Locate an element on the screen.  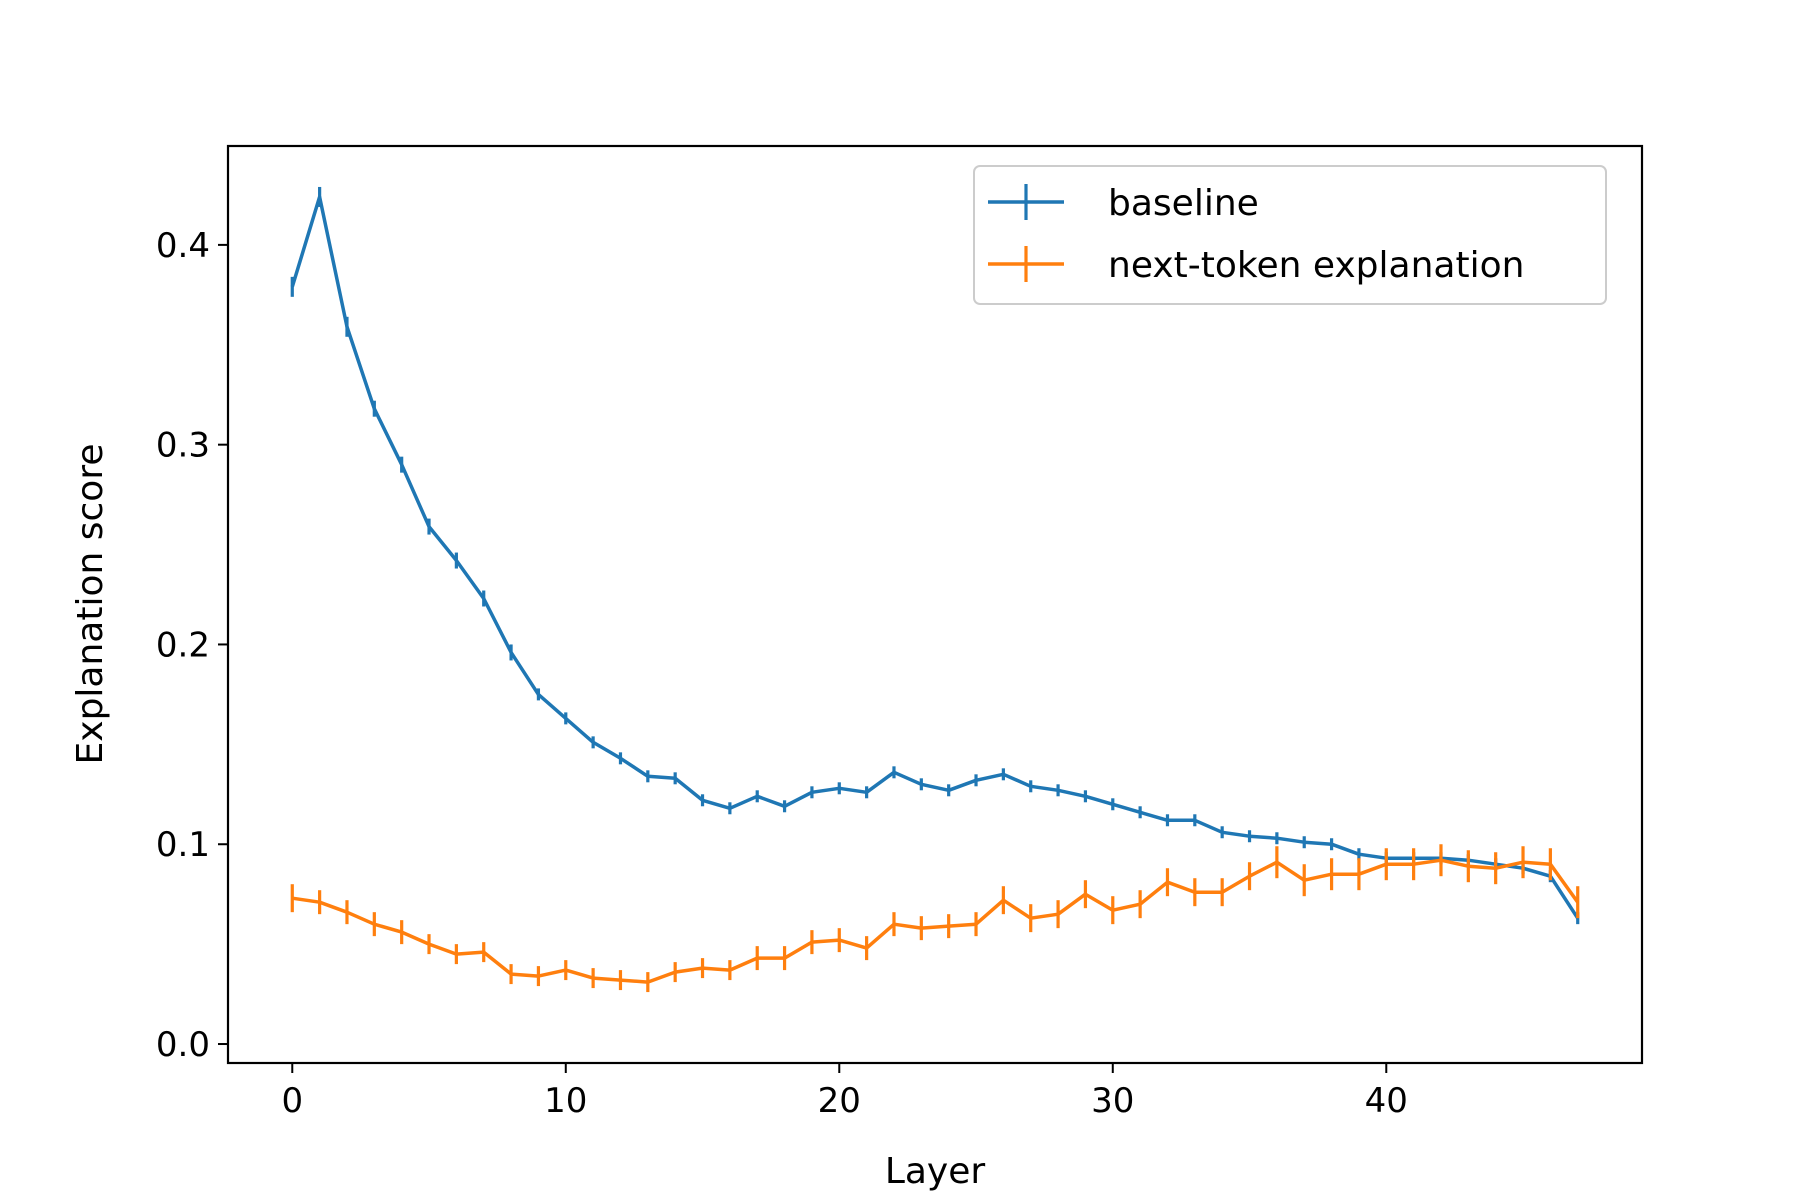
y-axis: 0.0 0.1 0.2 0.3 0.4 is located at coordinates (192, 645).